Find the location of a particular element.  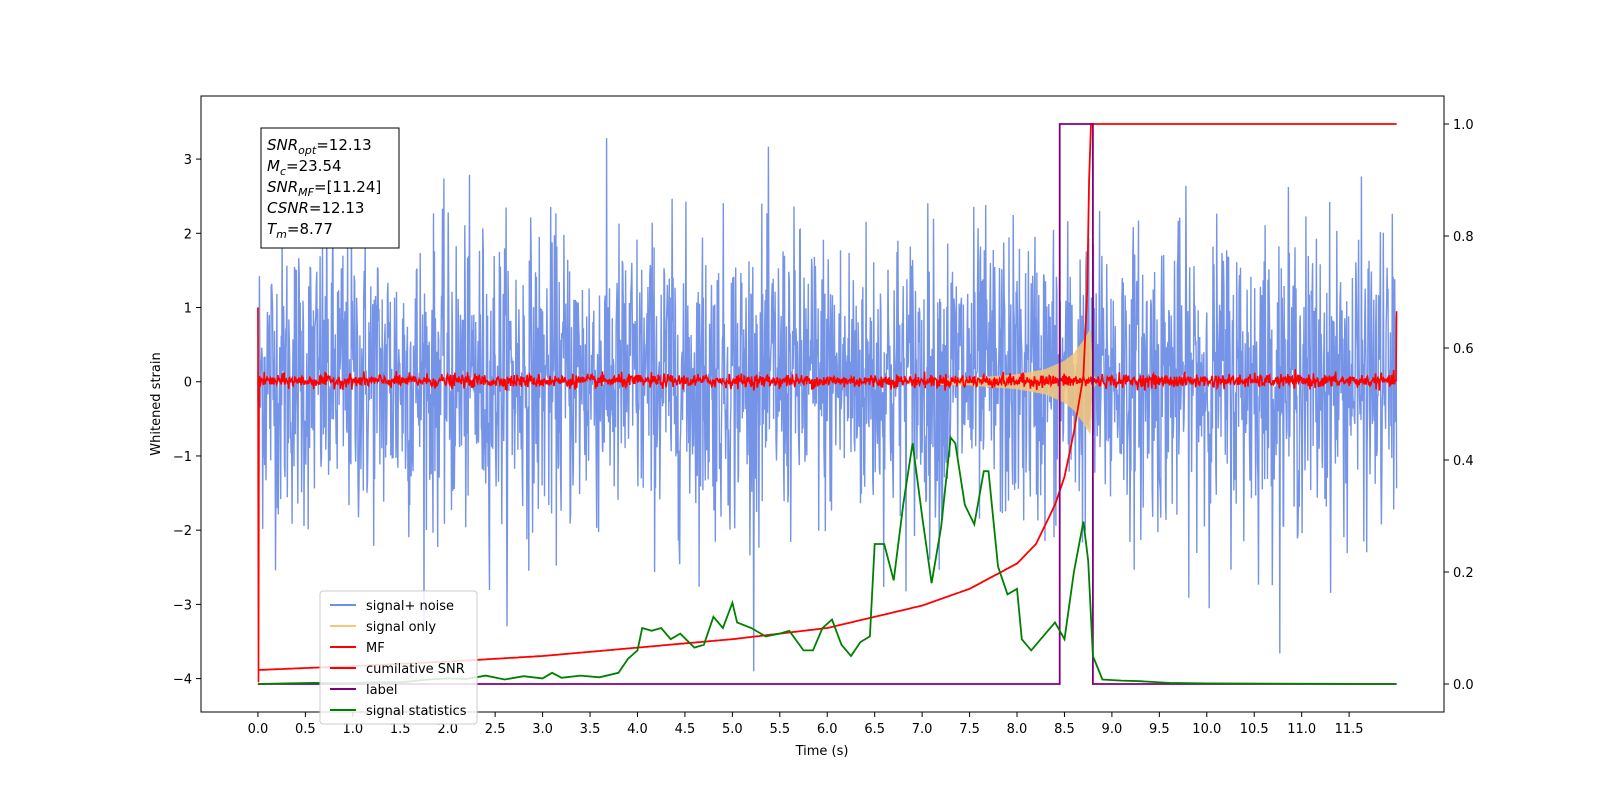

y2-tick-label: 0.6 is located at coordinates (1463, 349).